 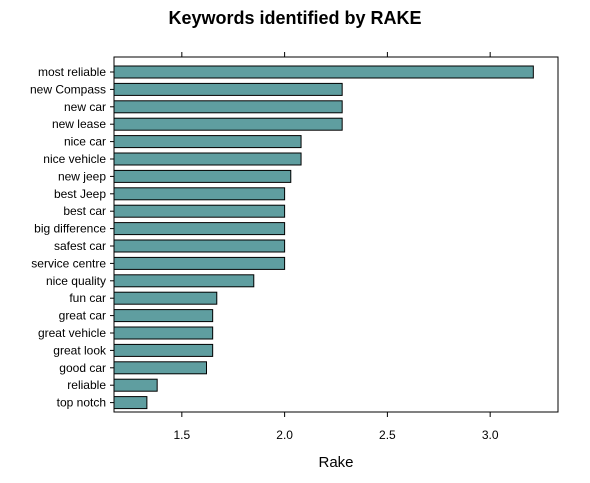 What do you see at coordinates (85, 142) in the screenshot?
I see `category-label: nice car` at bounding box center [85, 142].